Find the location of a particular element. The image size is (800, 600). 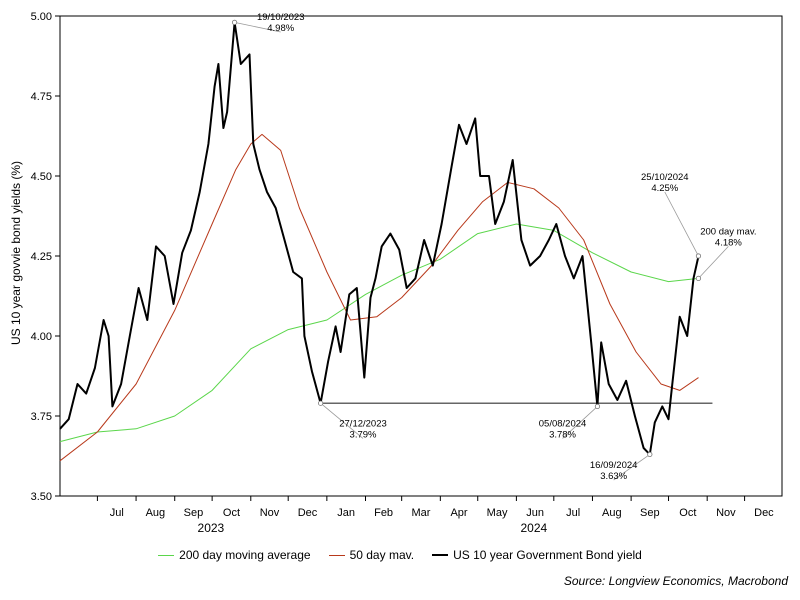

year-label: 2023 is located at coordinates (211, 528).